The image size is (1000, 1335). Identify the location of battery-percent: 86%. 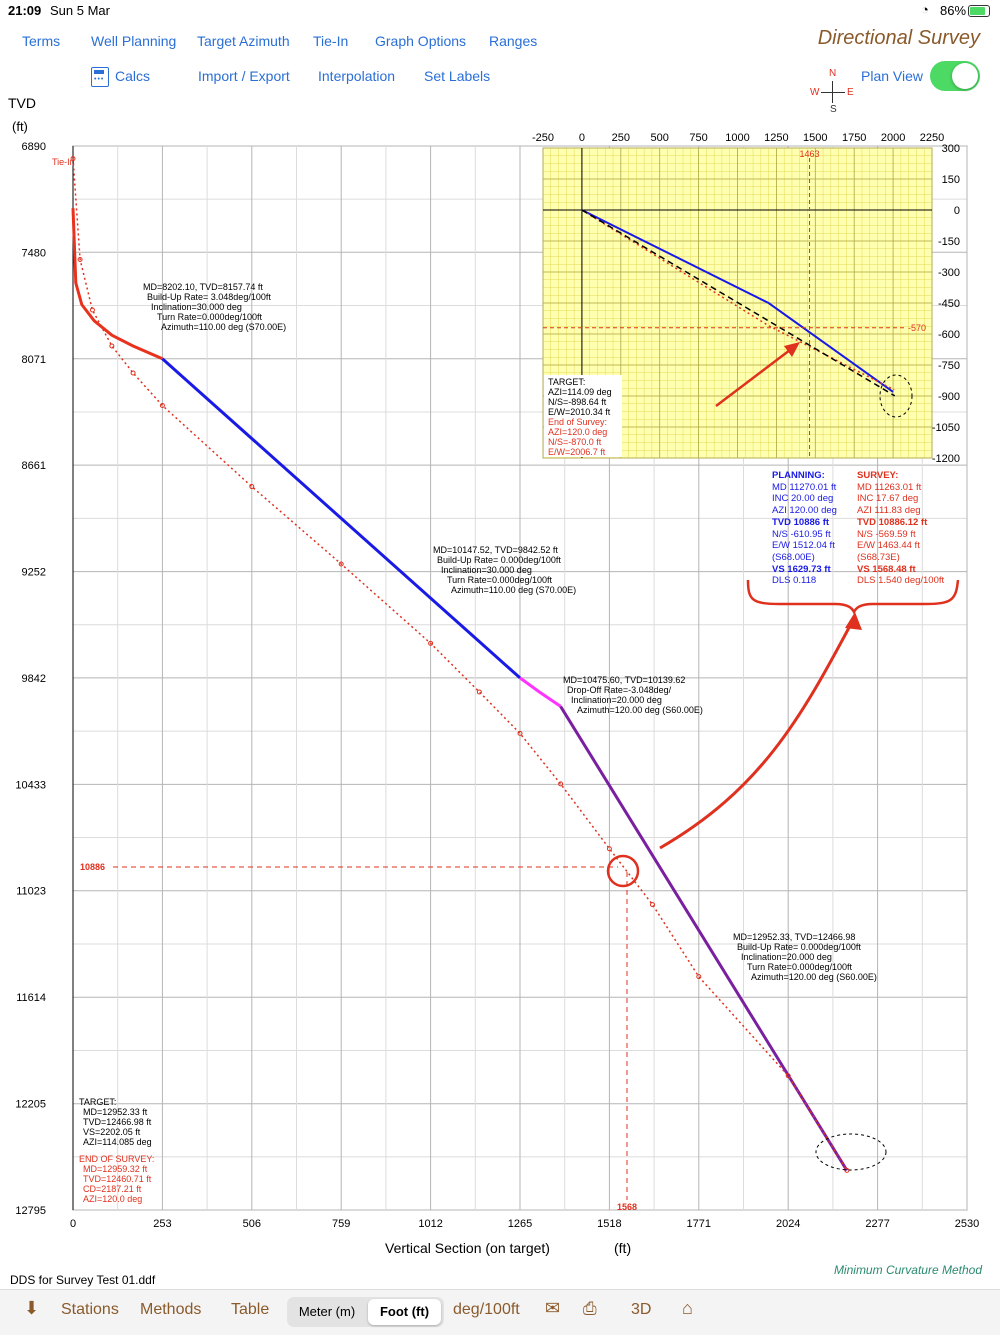
(953, 10).